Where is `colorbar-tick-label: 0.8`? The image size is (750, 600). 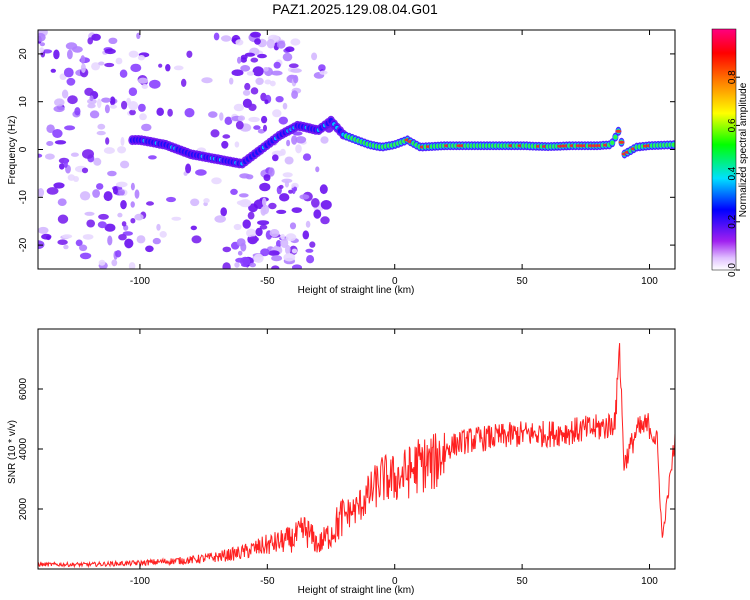
colorbar-tick-label: 0.8 is located at coordinates (732, 77).